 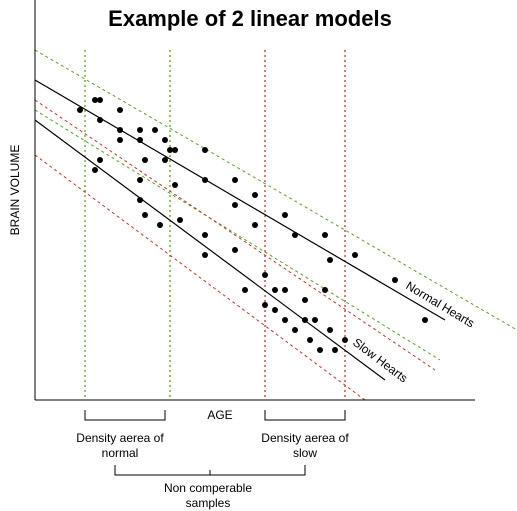 What do you see at coordinates (305, 453) in the screenshot?
I see `density-slow-label-2: slow` at bounding box center [305, 453].